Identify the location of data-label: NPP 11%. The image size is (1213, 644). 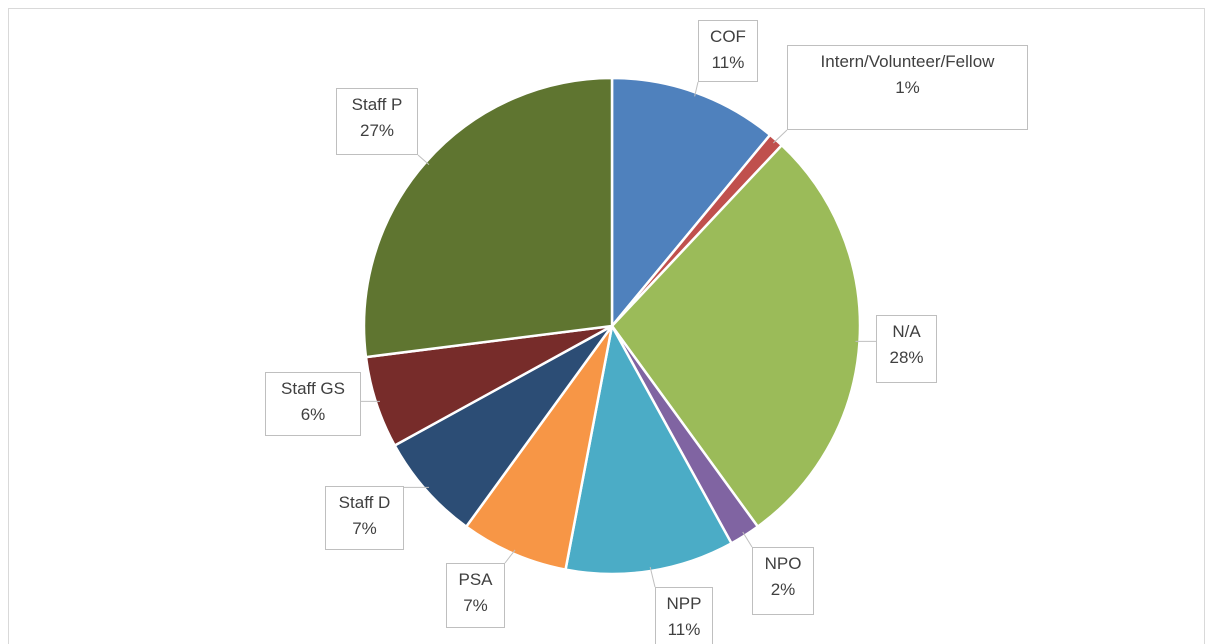
(684, 615).